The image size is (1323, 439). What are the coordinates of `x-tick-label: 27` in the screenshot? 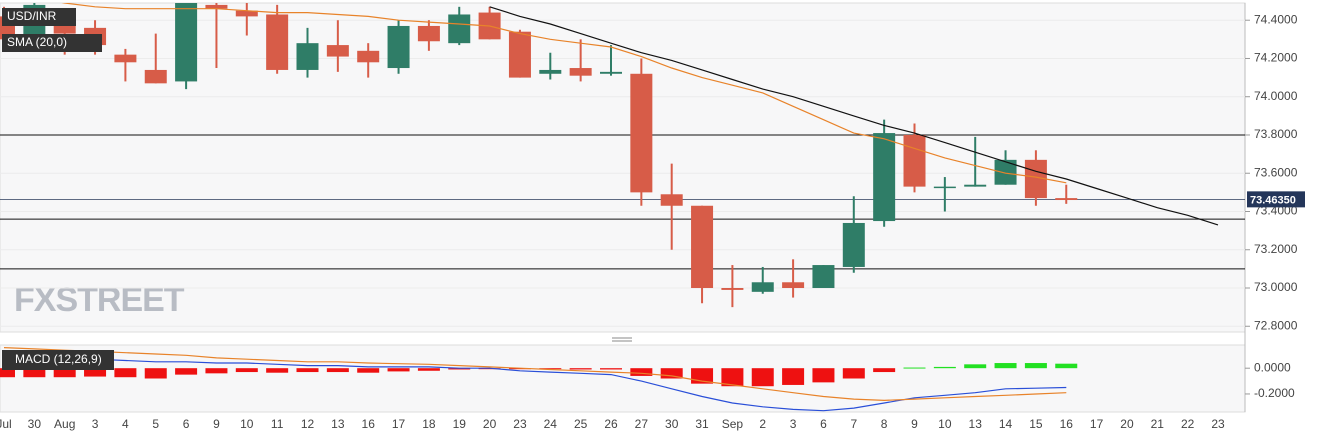 It's located at (642, 424).